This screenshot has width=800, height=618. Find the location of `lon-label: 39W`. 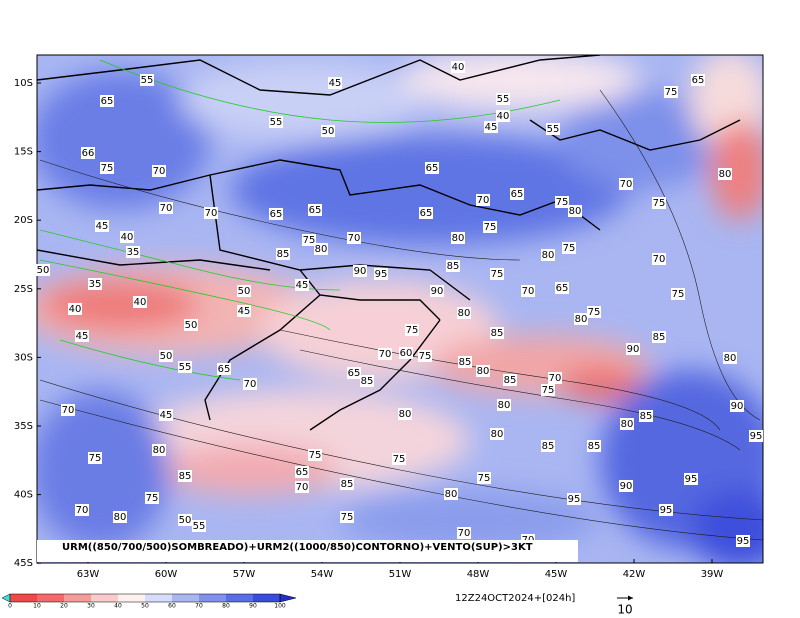

lon-label: 39W is located at coordinates (712, 574).